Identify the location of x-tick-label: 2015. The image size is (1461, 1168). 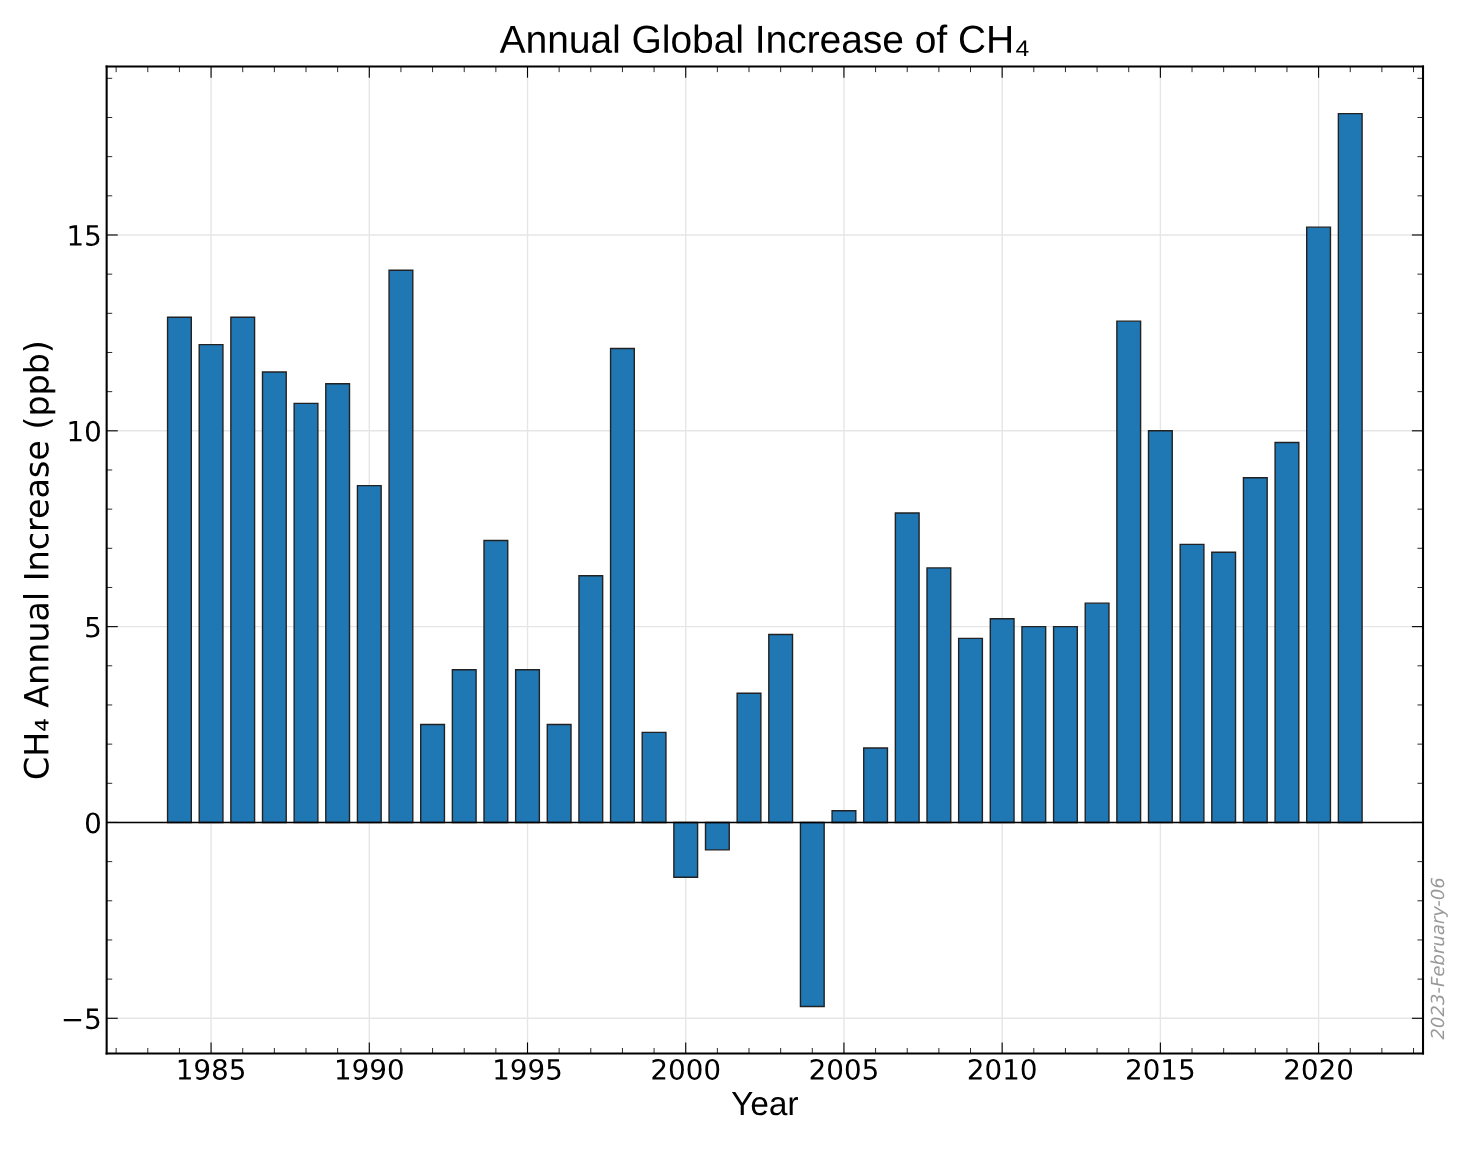
(1160, 1069).